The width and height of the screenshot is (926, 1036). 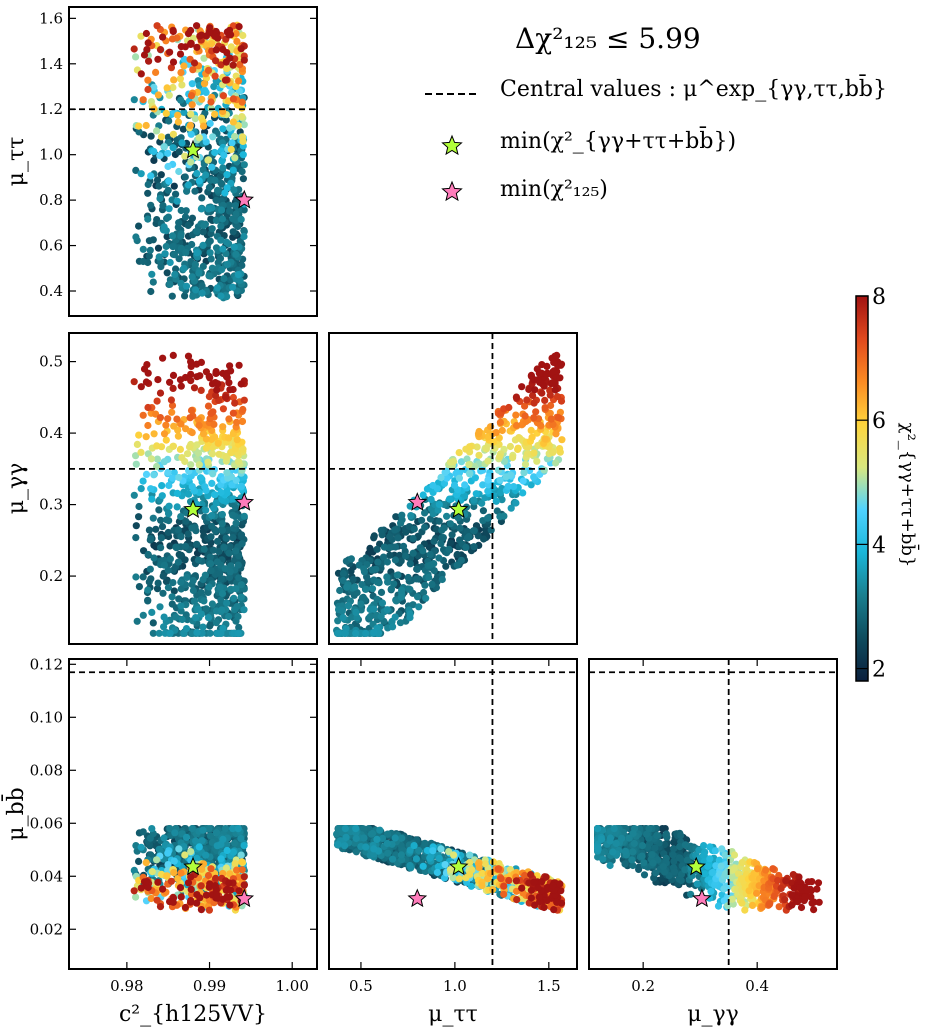 I want to click on y-tick-label: 0.5, so click(x=51, y=362).